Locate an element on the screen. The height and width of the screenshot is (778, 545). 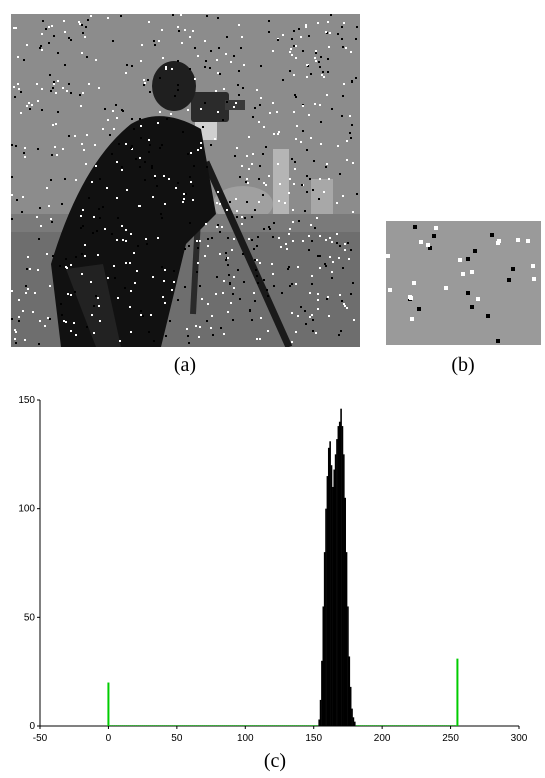
salt-pepper-noise-b is located at coordinates (461, 284).